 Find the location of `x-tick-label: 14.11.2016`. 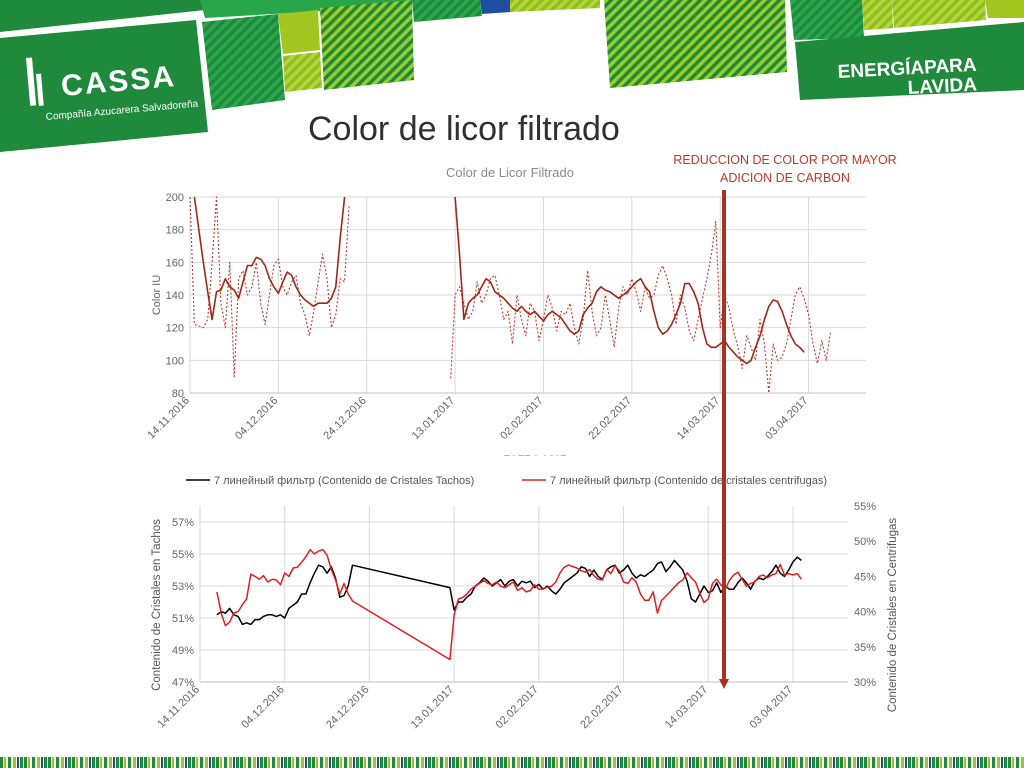

x-tick-label: 14.11.2016 is located at coordinates (168, 418).